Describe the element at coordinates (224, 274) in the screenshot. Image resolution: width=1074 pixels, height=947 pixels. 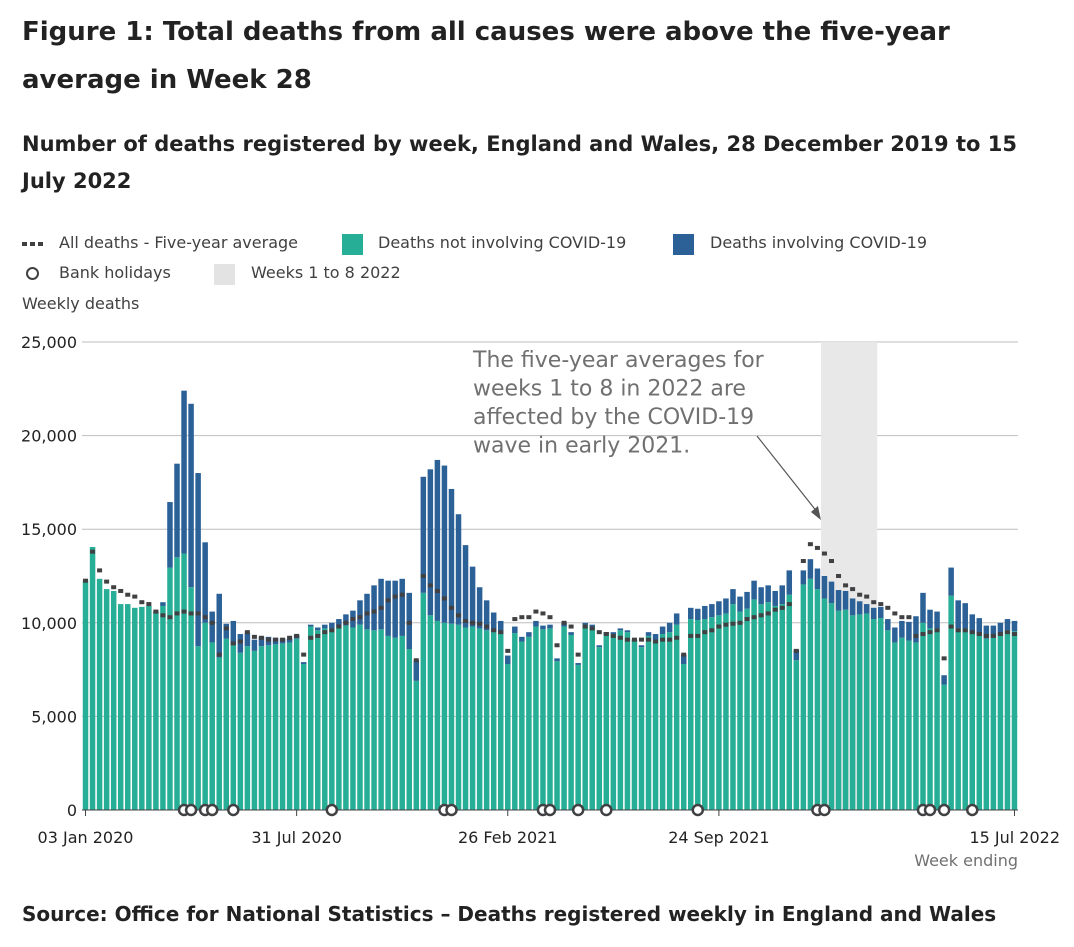
I see `legend-weeks-shaded-swatch` at that location.